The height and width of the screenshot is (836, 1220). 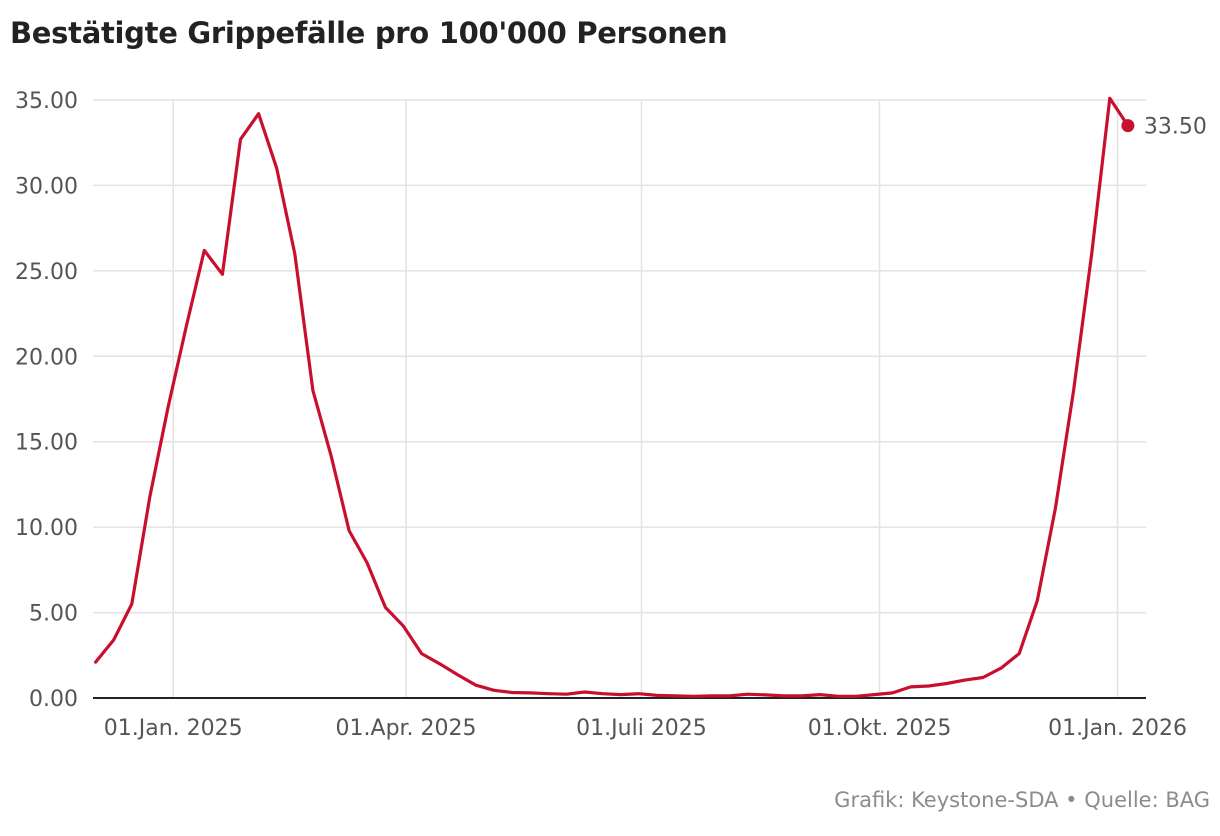 What do you see at coordinates (1175, 127) in the screenshot?
I see `last-value-label: 33.50` at bounding box center [1175, 127].